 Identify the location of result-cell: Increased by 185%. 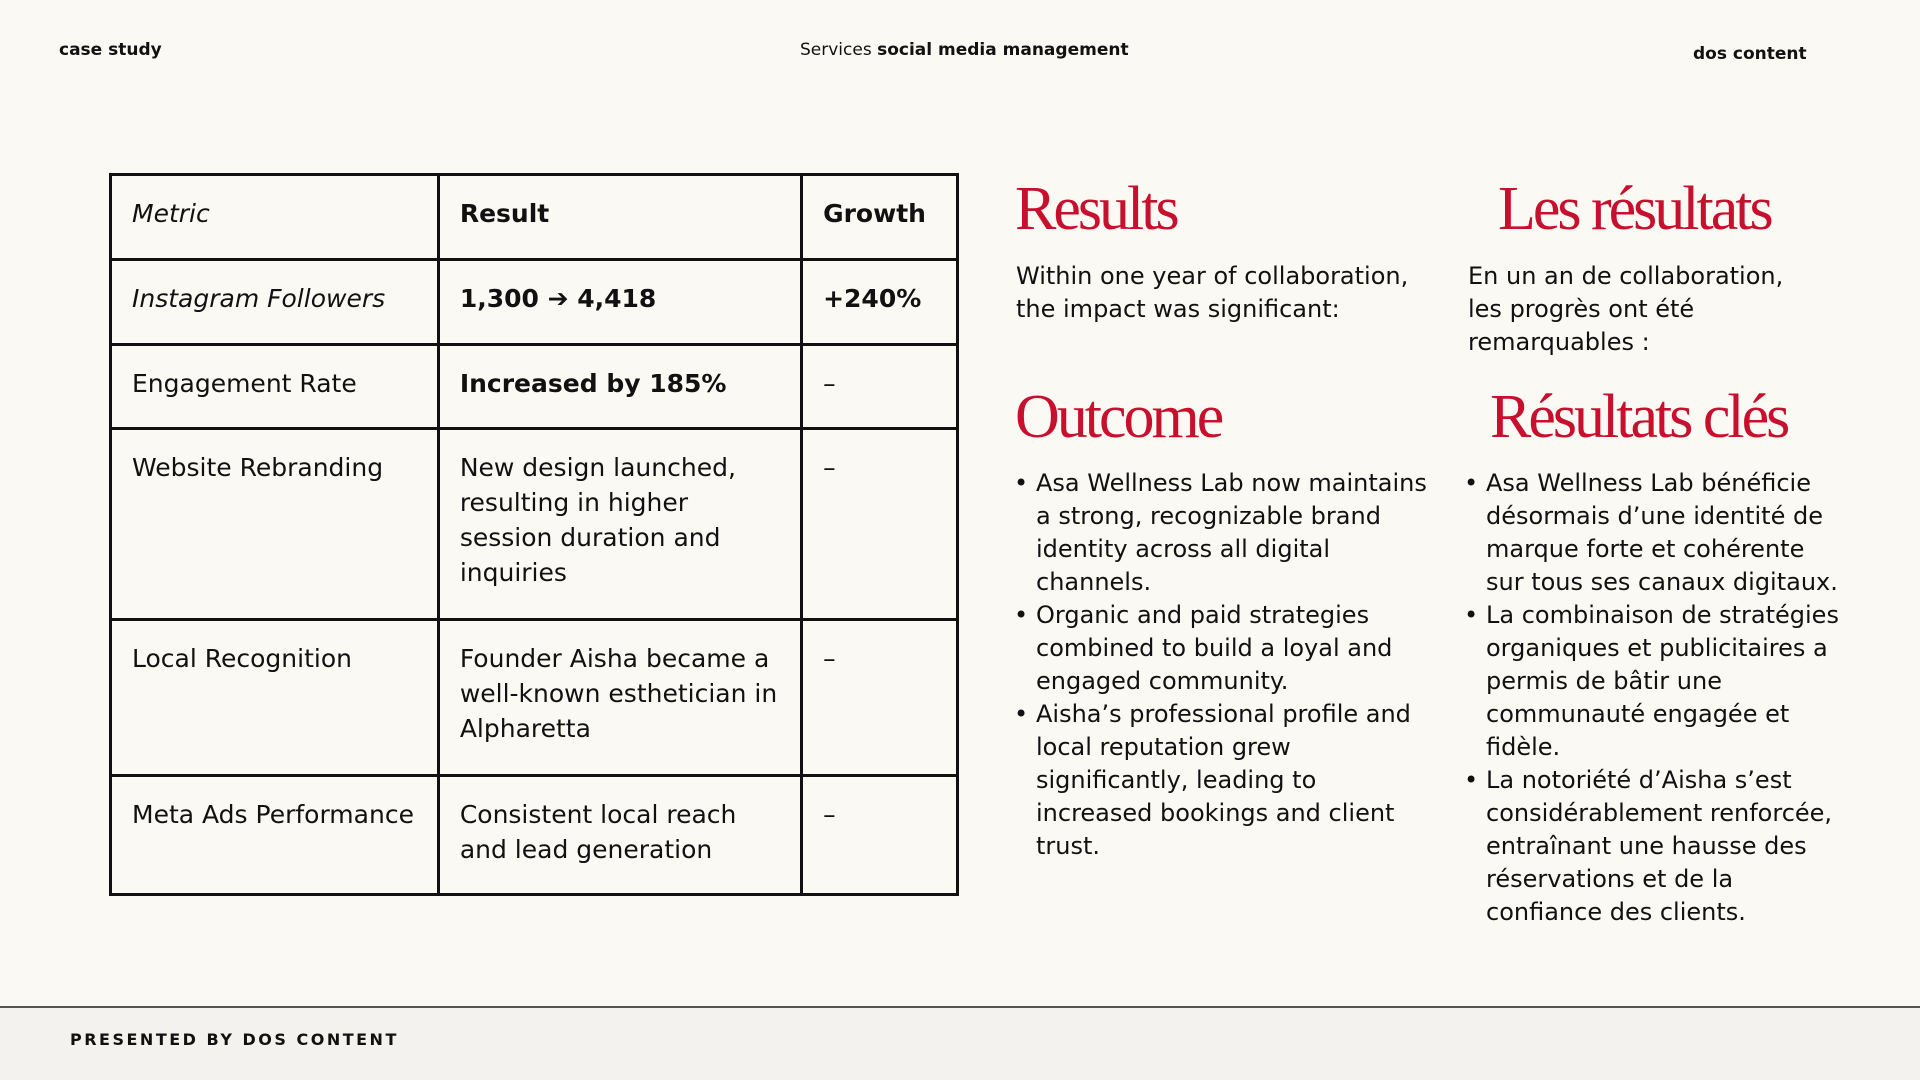
(620, 386).